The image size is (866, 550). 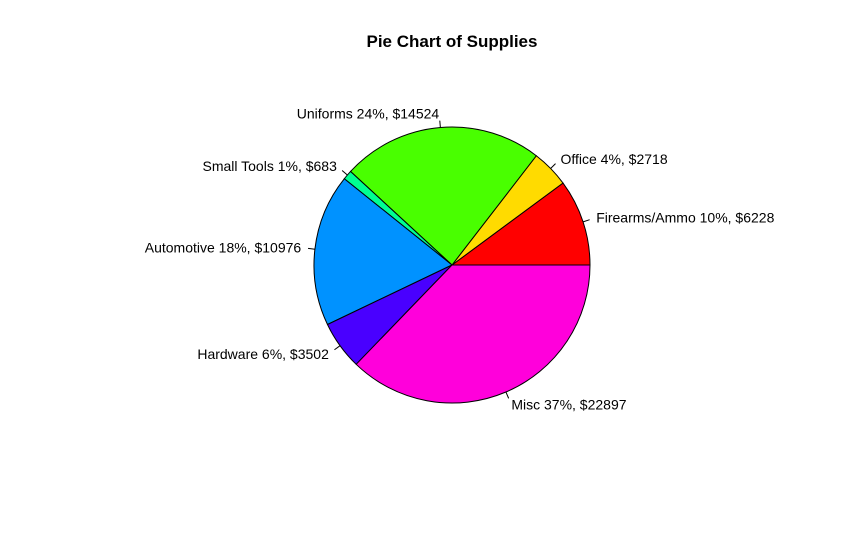 What do you see at coordinates (368, 114) in the screenshot?
I see `slice-label-uniforms: Uniforms 24%, $14524` at bounding box center [368, 114].